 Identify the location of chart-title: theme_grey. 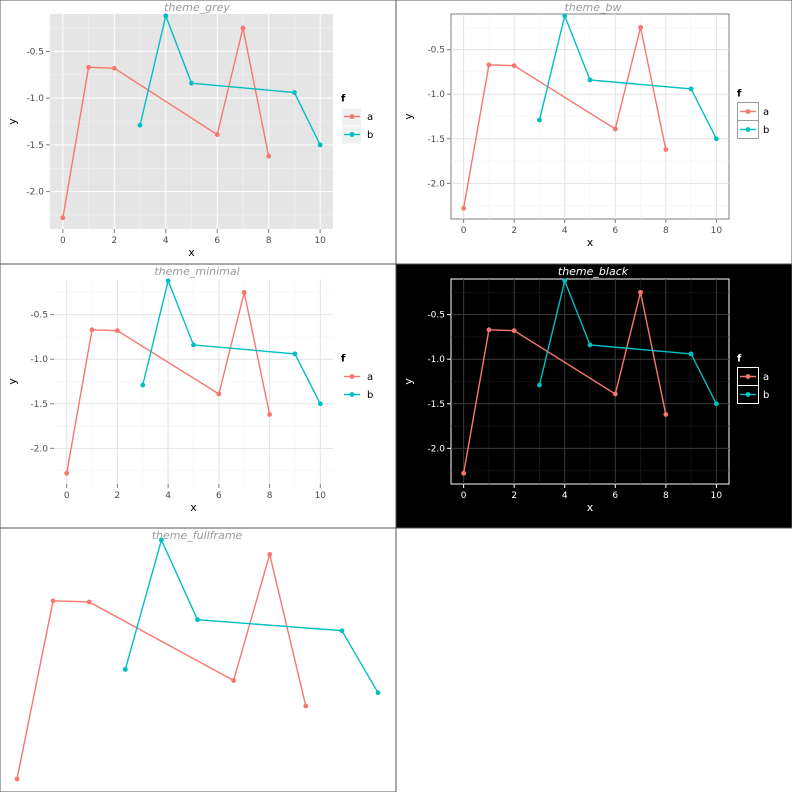
(197, 7).